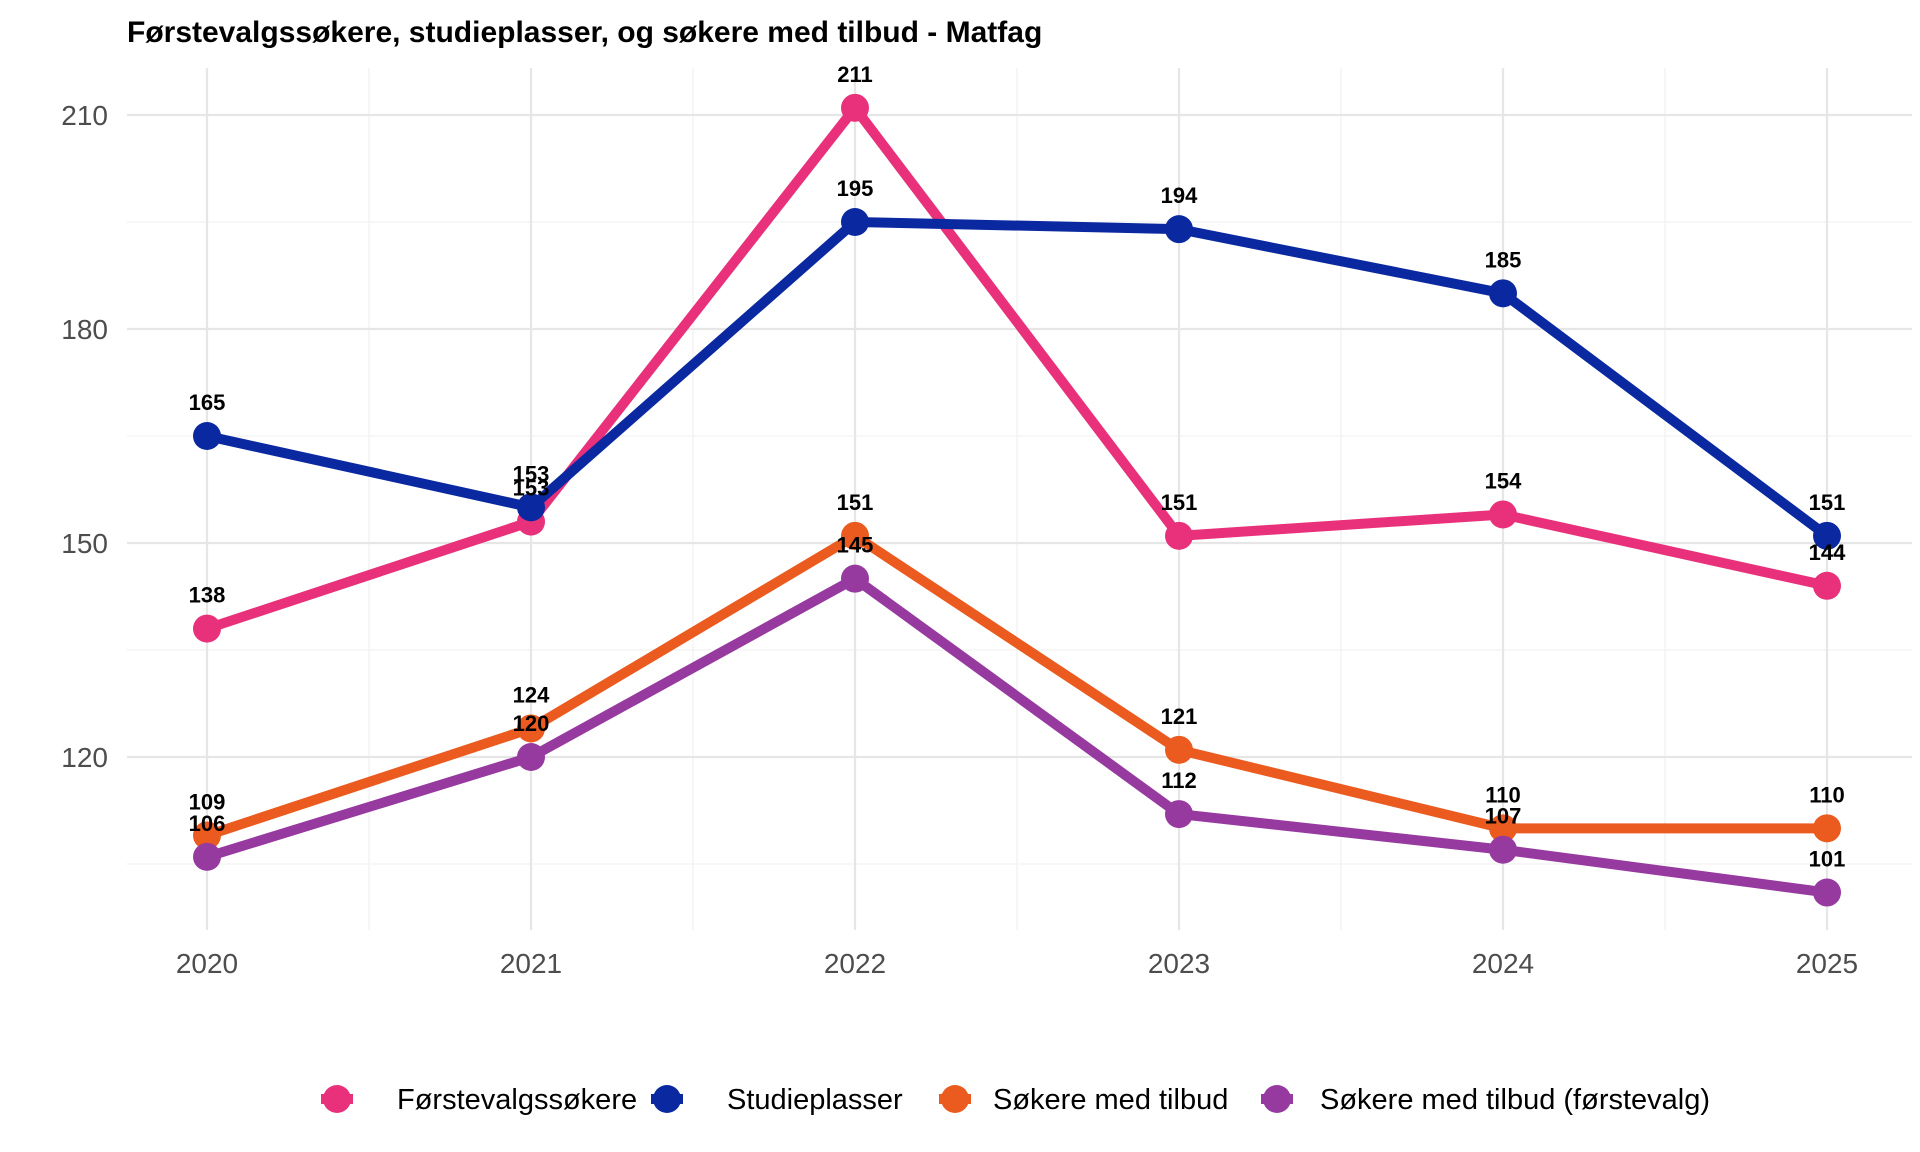 The image size is (1920, 1152). Describe the element at coordinates (84, 757) in the screenshot. I see `y-tick-label: 120` at that location.